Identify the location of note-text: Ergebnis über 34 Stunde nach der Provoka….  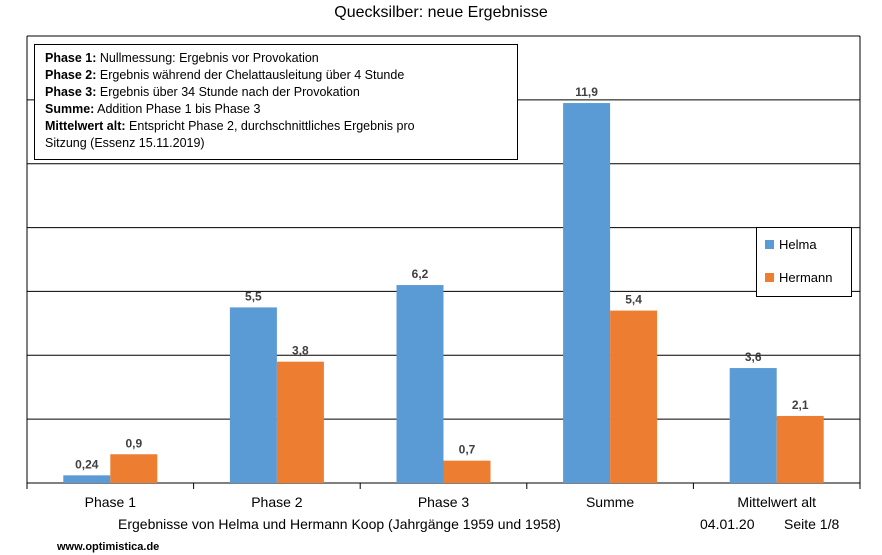
(228, 92).